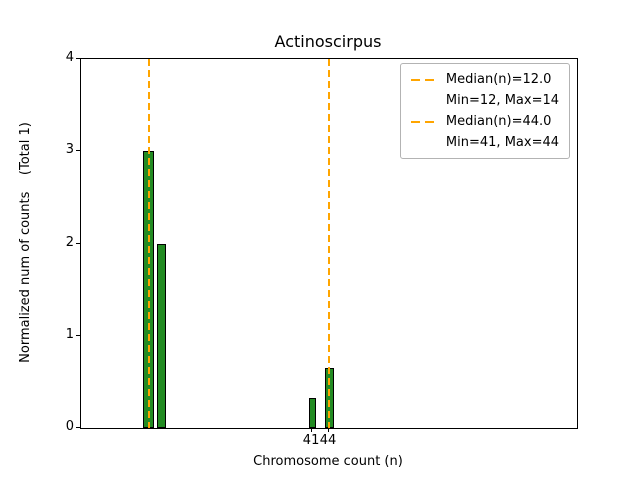  I want to click on y-tick-label: 1, so click(69, 334).